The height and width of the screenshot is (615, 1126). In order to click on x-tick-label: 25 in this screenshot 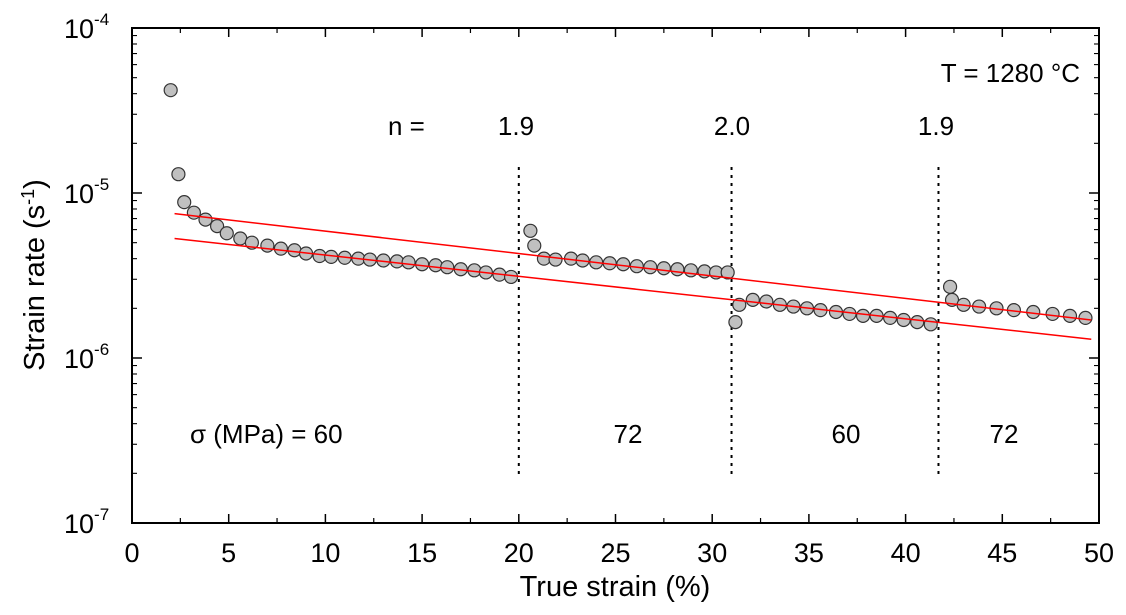, I will do `click(615, 553)`.